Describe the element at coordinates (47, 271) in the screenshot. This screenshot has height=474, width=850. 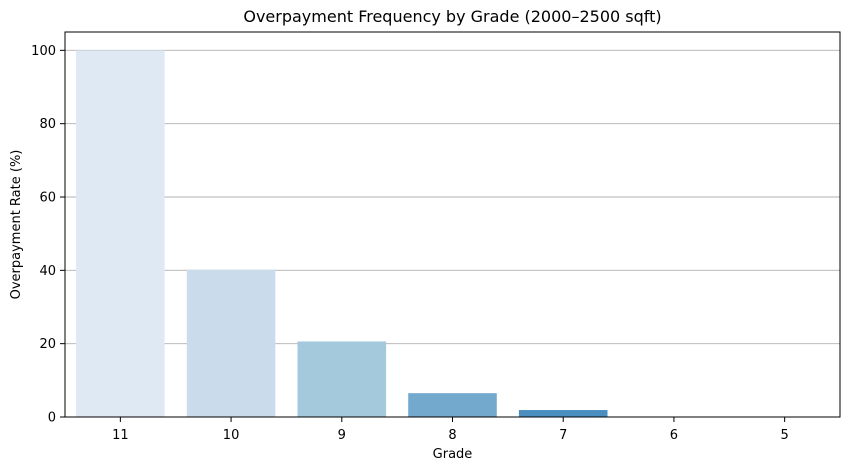
I see `y-tick-label: 40` at that location.